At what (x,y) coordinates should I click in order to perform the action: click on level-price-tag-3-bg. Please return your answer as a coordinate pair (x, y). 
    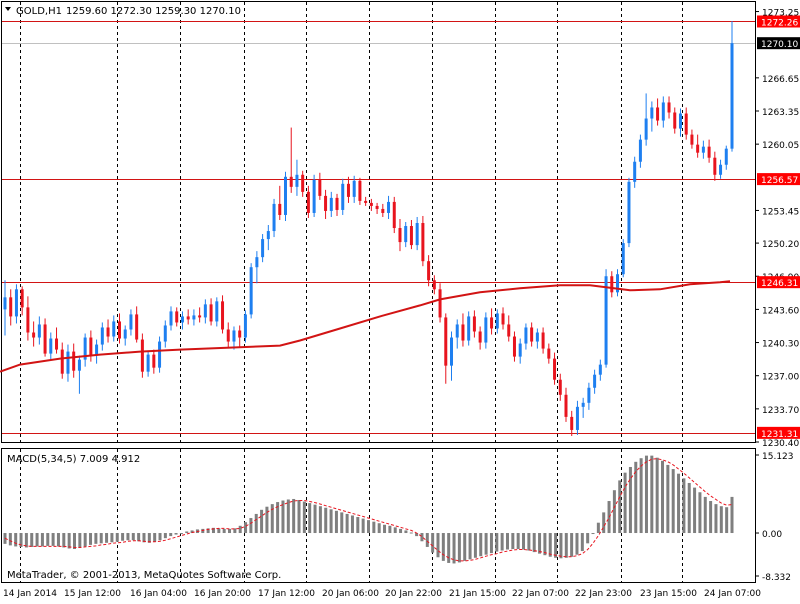
    Looking at the image, I should click on (778, 432).